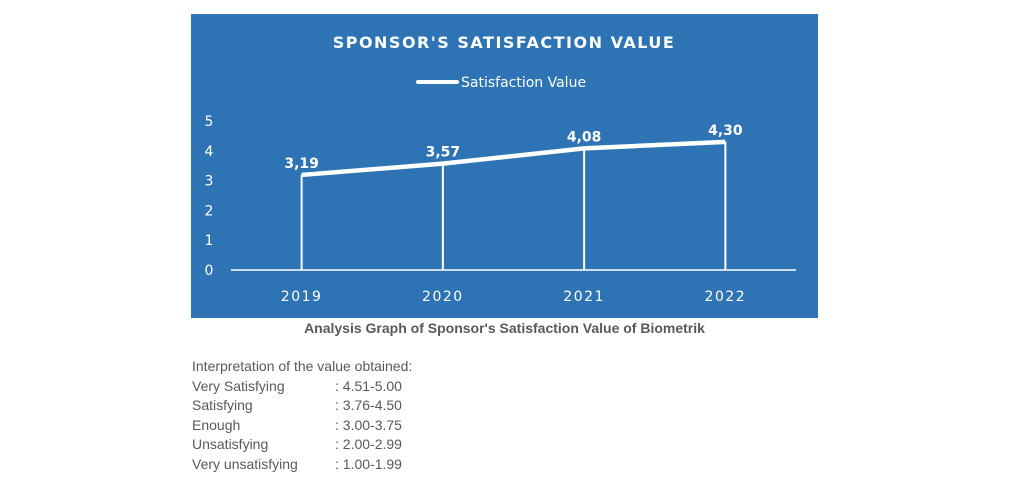 The height and width of the screenshot is (481, 1012). Describe the element at coordinates (222, 405) in the screenshot. I see `interpretation-category: Satisfying` at that location.